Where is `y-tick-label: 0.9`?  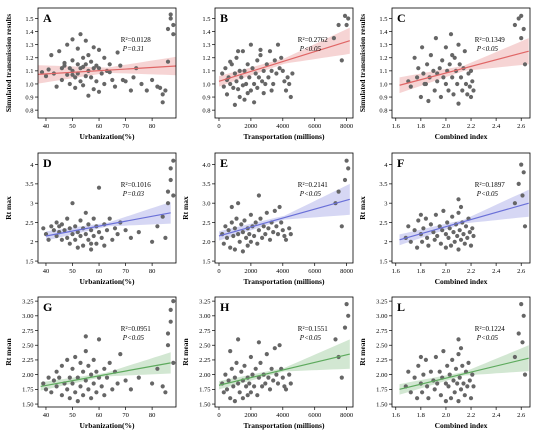
y-tick-label: 0.9 is located at coordinates (206, 97).